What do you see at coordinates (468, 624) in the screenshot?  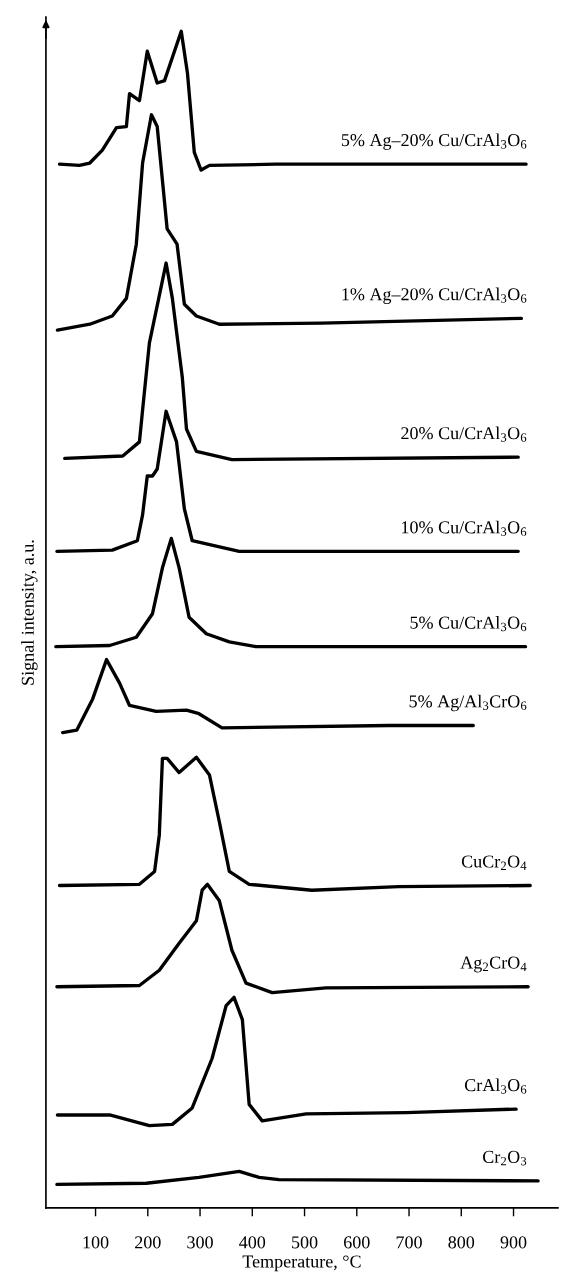 I see `series-label: 5% Cu/CrAl$_{3}$O$_{6}$` at bounding box center [468, 624].